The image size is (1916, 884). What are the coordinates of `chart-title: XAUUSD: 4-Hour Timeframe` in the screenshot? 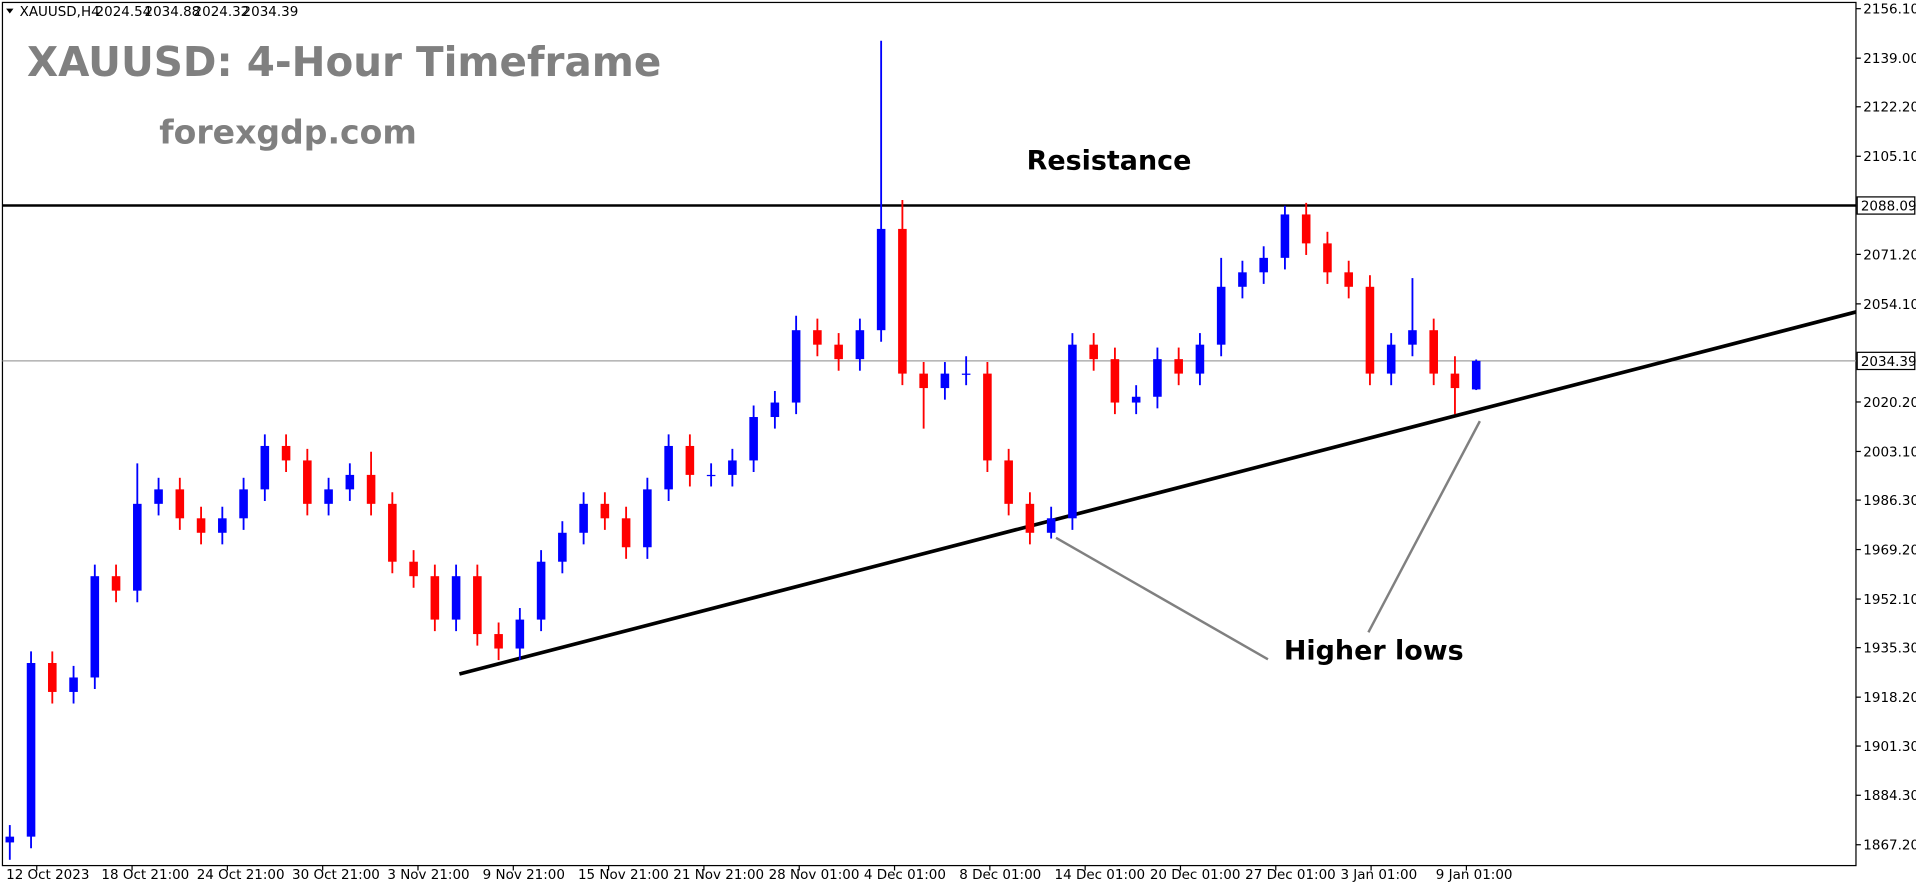 It's located at (344, 62).